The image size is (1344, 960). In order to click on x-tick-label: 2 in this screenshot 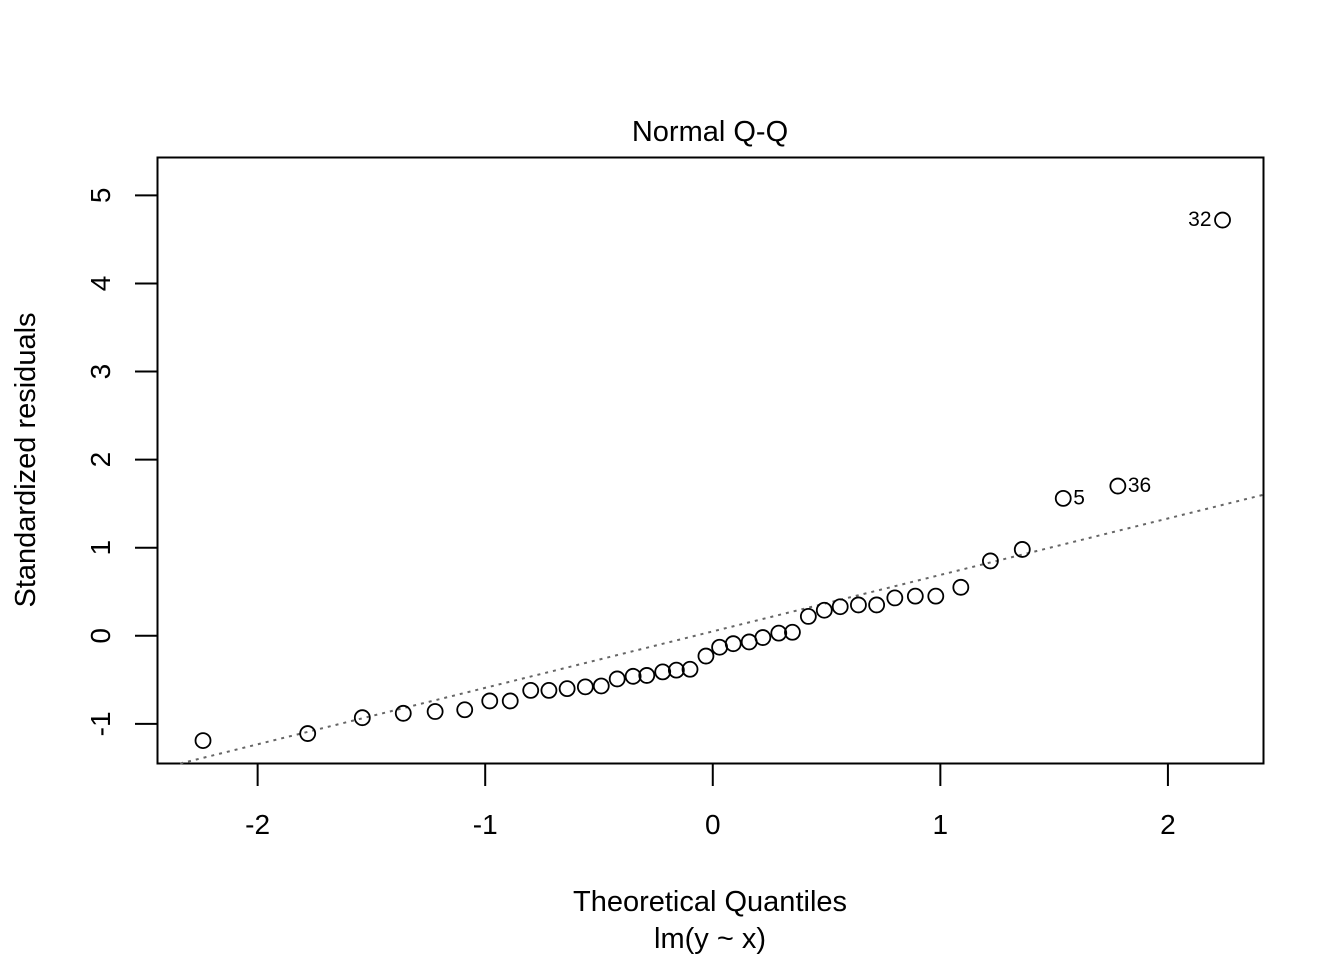, I will do `click(1168, 824)`.